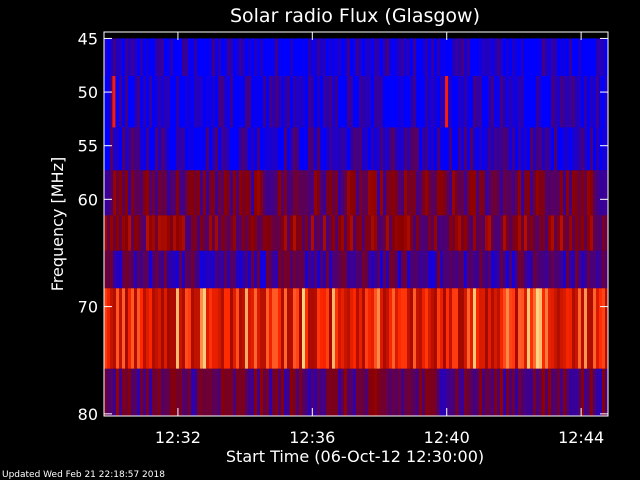 The width and height of the screenshot is (640, 480). Describe the element at coordinates (581, 437) in the screenshot. I see `x-tick-label: 12:44` at that location.